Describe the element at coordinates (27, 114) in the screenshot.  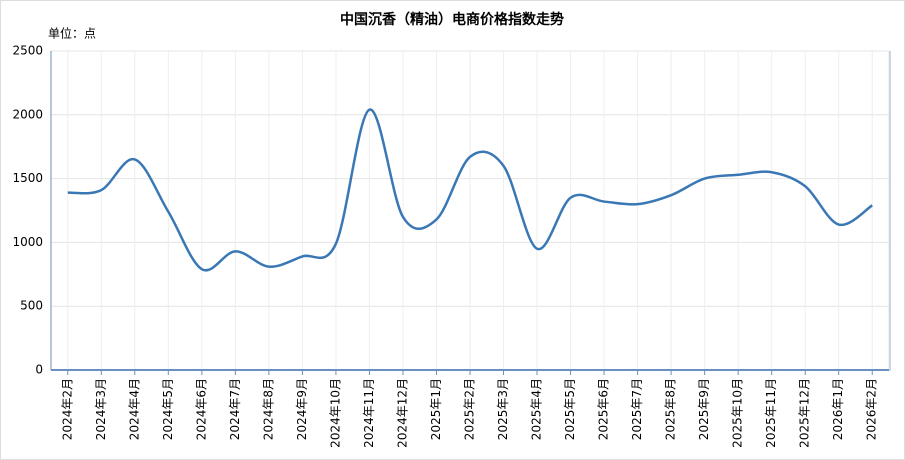
I see `y-tick-label: 2000` at that location.